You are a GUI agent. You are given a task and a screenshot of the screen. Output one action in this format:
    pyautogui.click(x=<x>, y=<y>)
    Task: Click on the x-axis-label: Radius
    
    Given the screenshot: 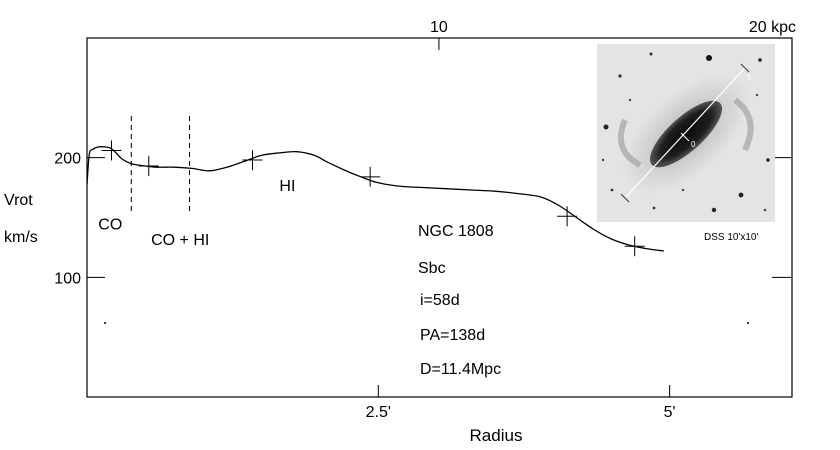 What is the action you would take?
    pyautogui.click(x=496, y=435)
    